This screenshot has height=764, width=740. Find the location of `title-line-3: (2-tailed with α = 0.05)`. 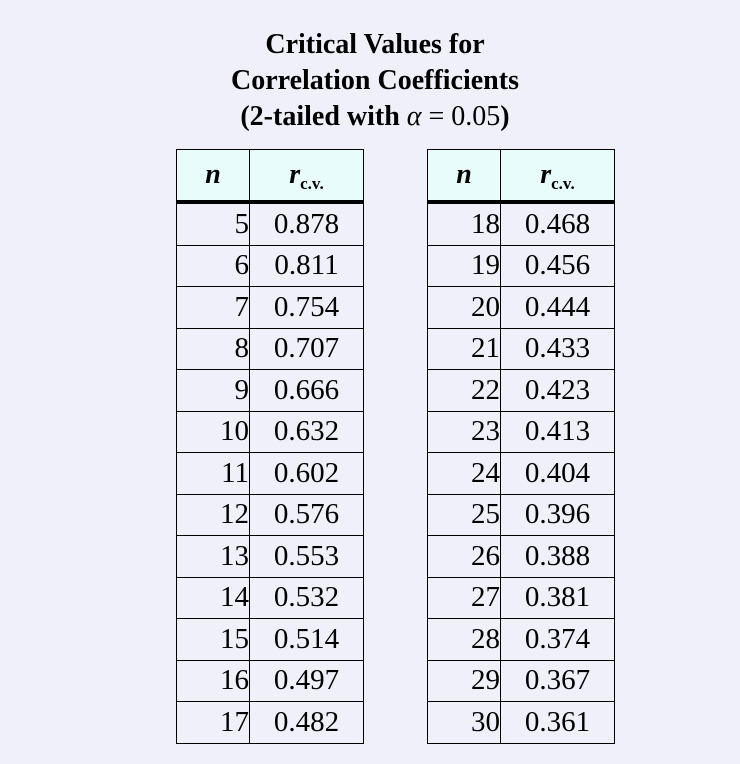

title-line-3: (2-tailed with α = 0.05) is located at coordinates (370, 117).